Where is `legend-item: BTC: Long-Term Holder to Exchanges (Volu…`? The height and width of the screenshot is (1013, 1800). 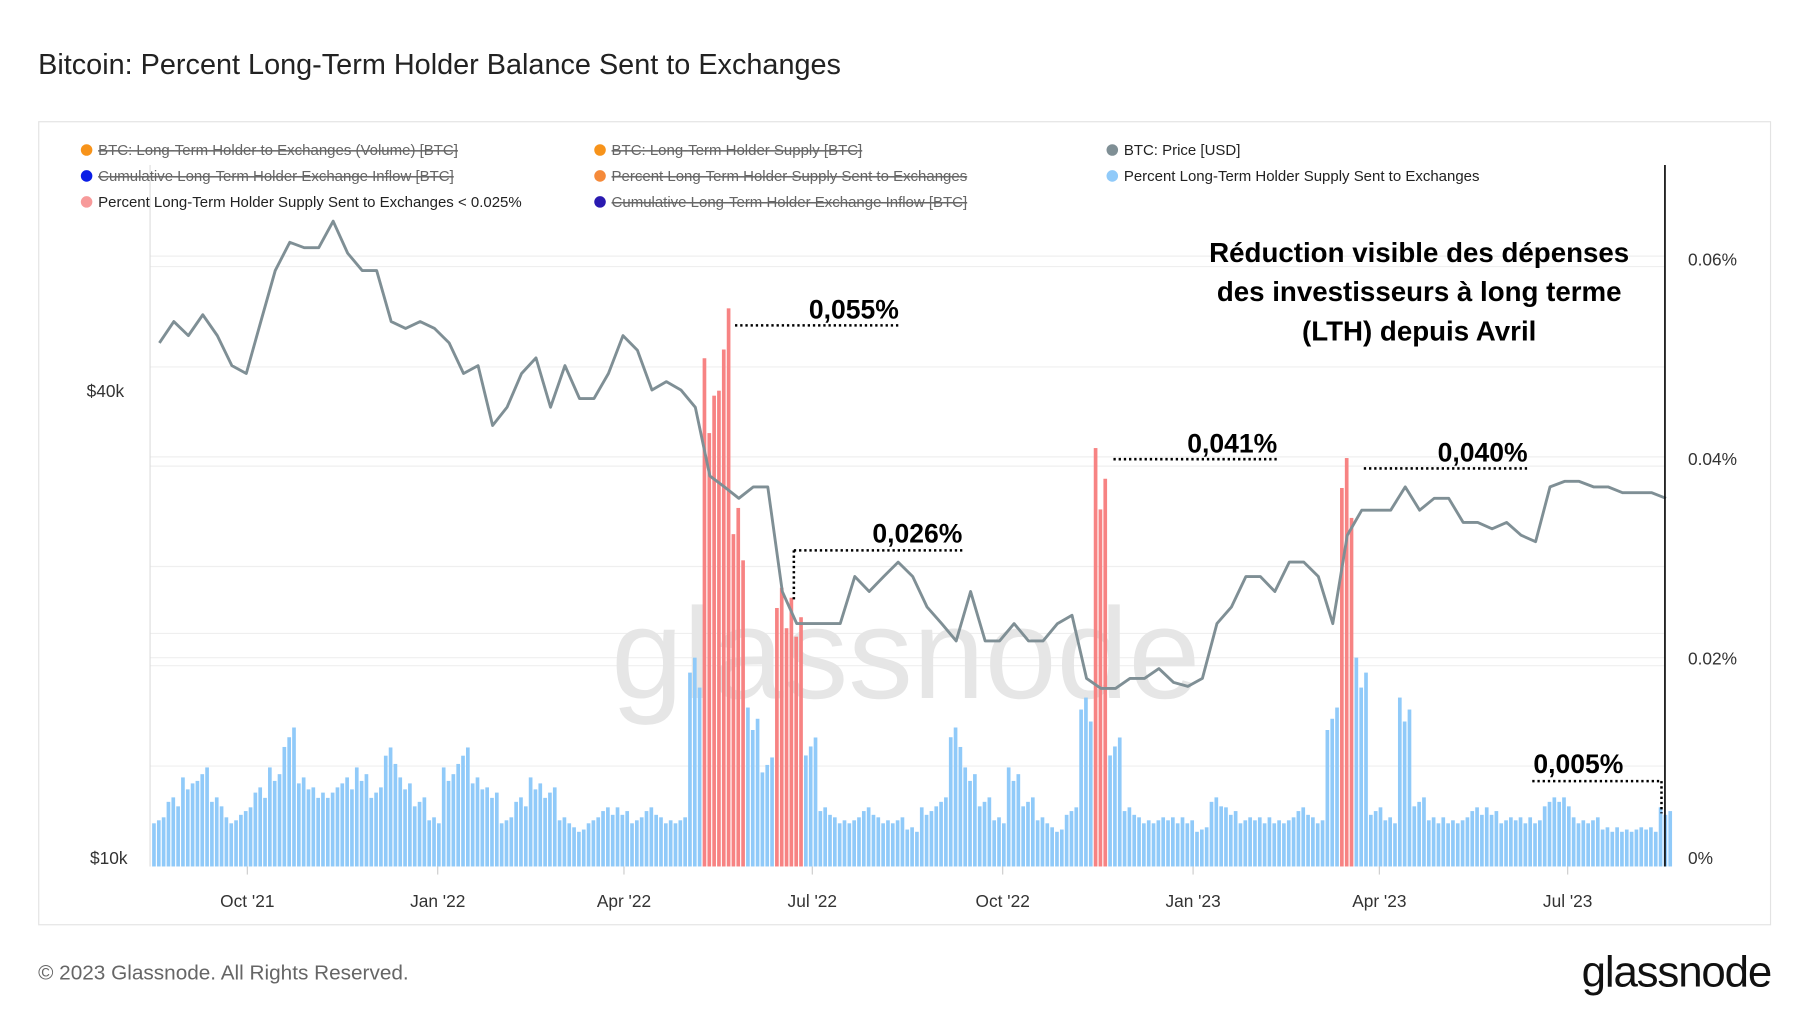 legend-item: BTC: Long-Term Holder to Exchanges (Volu… is located at coordinates (269, 150).